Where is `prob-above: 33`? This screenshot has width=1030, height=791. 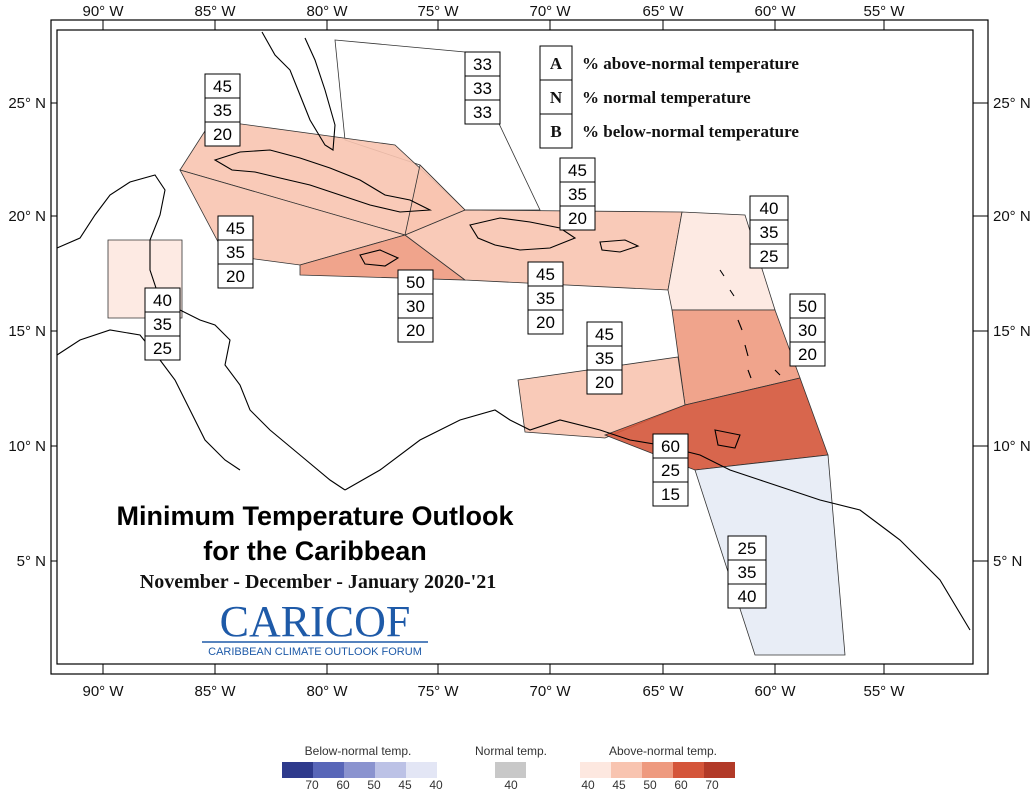
prob-above: 33 is located at coordinates (482, 64).